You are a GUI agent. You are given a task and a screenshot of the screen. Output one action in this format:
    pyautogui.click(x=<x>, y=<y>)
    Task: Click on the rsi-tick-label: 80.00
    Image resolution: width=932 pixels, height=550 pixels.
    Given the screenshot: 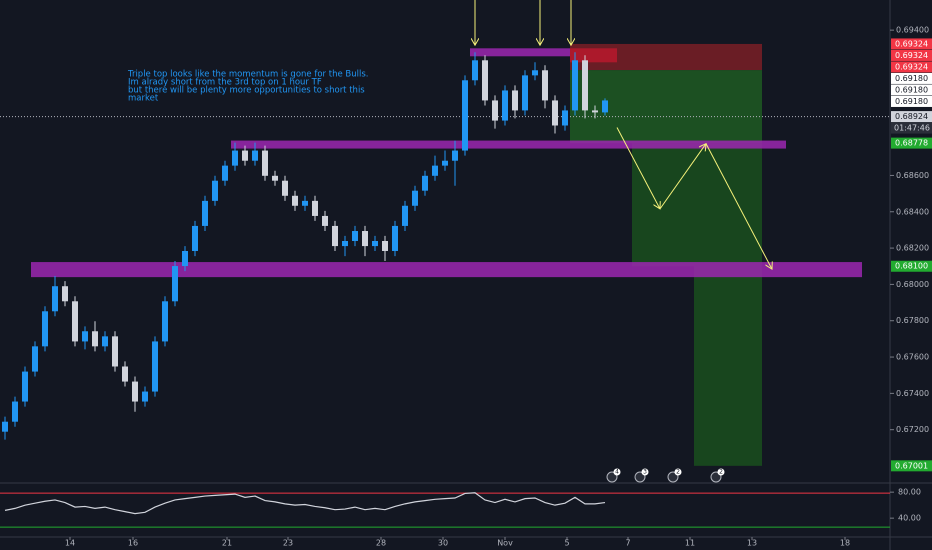 What is the action you would take?
    pyautogui.click(x=909, y=492)
    